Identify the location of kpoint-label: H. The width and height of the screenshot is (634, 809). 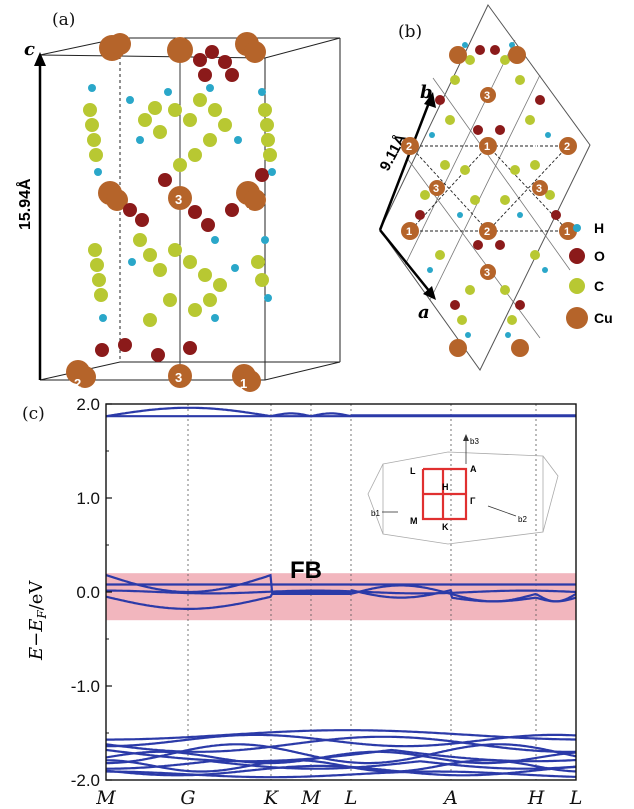
(536, 798).